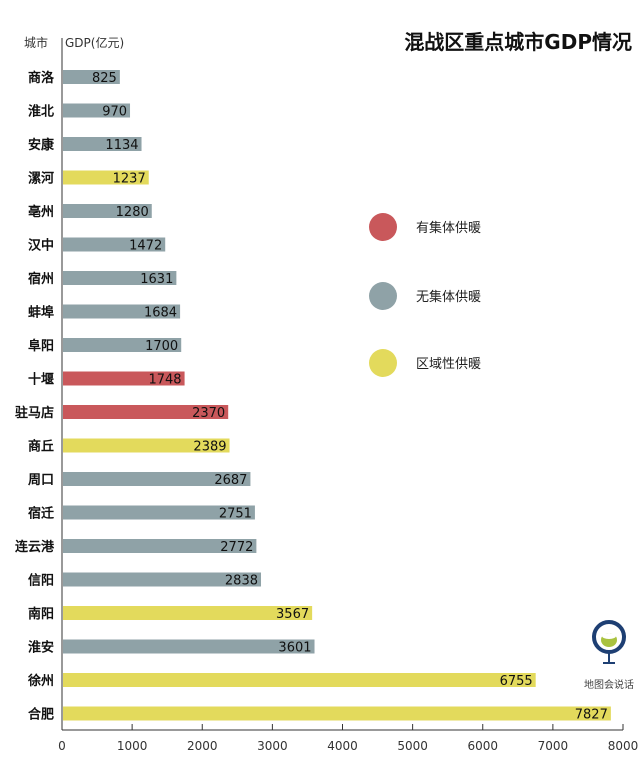  I want to click on data-label: 2772, so click(236, 547).